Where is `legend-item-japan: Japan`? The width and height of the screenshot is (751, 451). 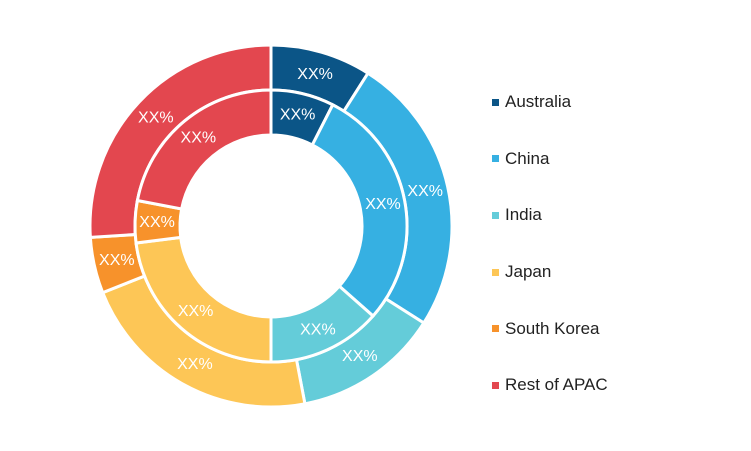
legend-item-japan: Japan is located at coordinates (617, 272).